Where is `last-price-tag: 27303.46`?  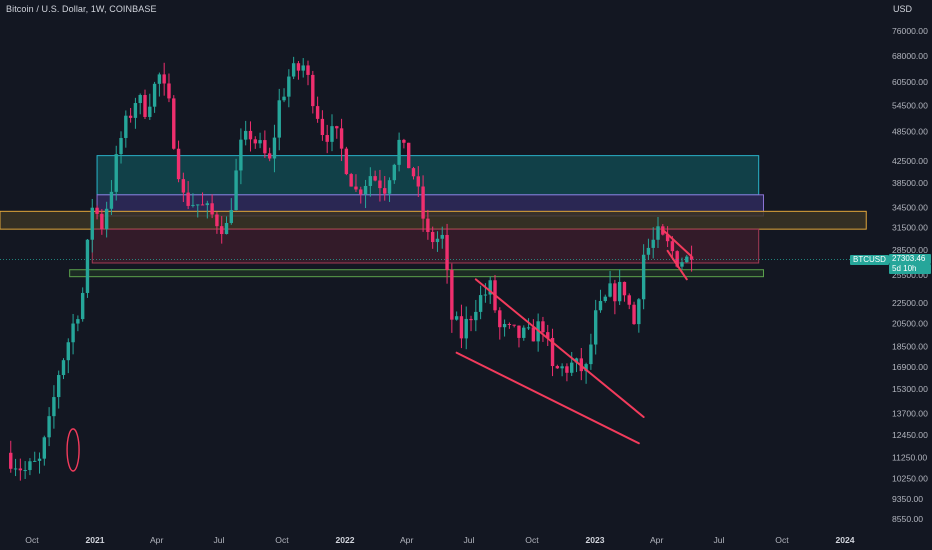
last-price-tag: 27303.46 is located at coordinates (910, 259).